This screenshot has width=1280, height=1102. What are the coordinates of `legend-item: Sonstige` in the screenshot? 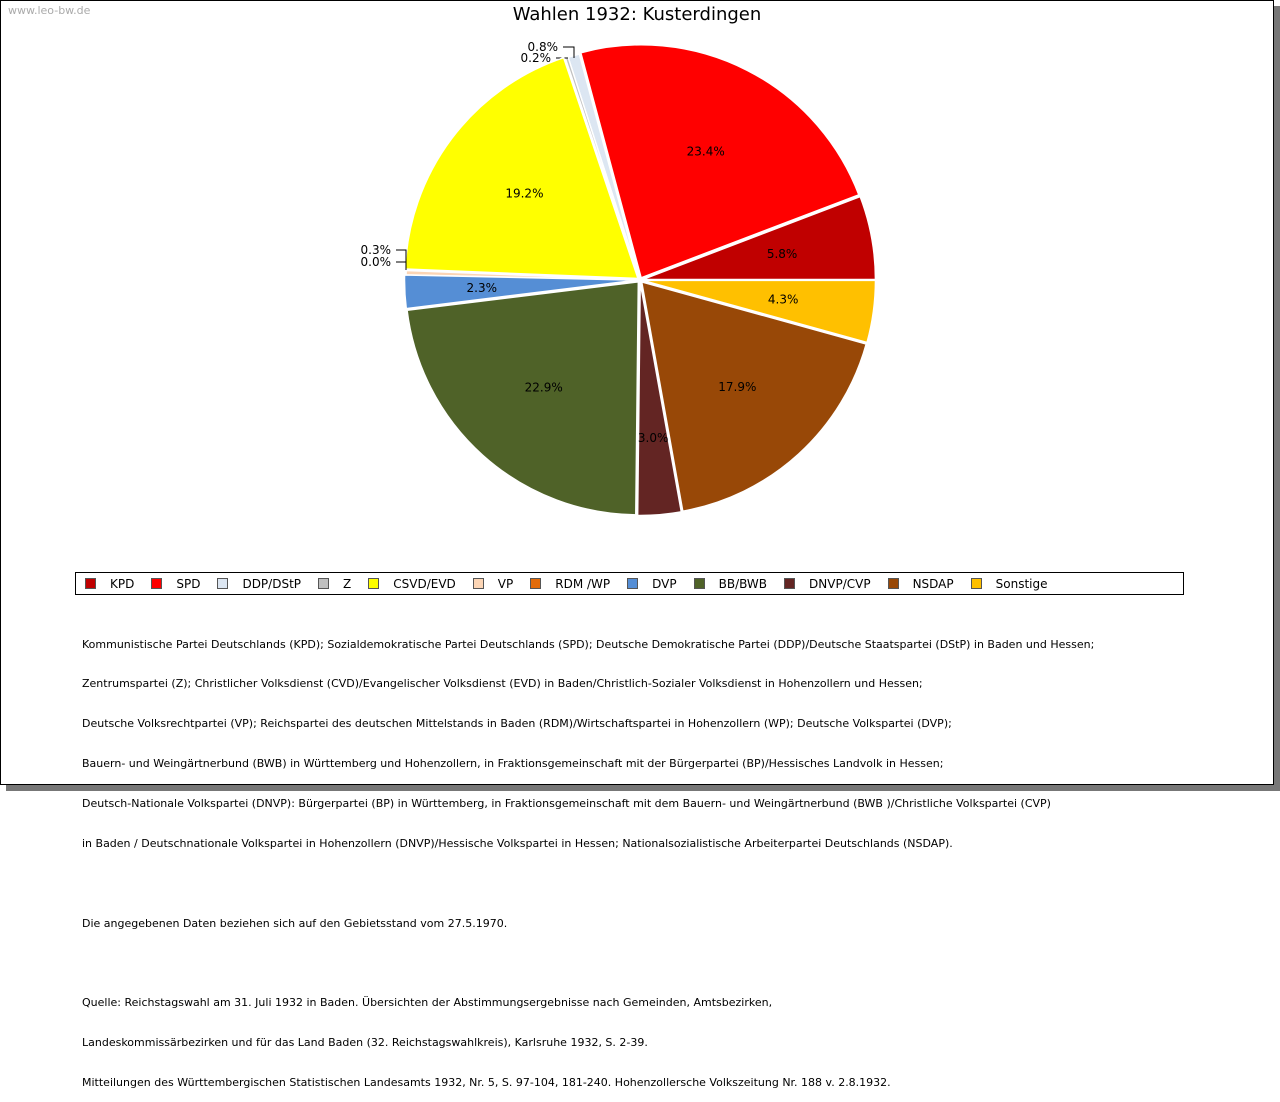 It's located at (1009, 583).